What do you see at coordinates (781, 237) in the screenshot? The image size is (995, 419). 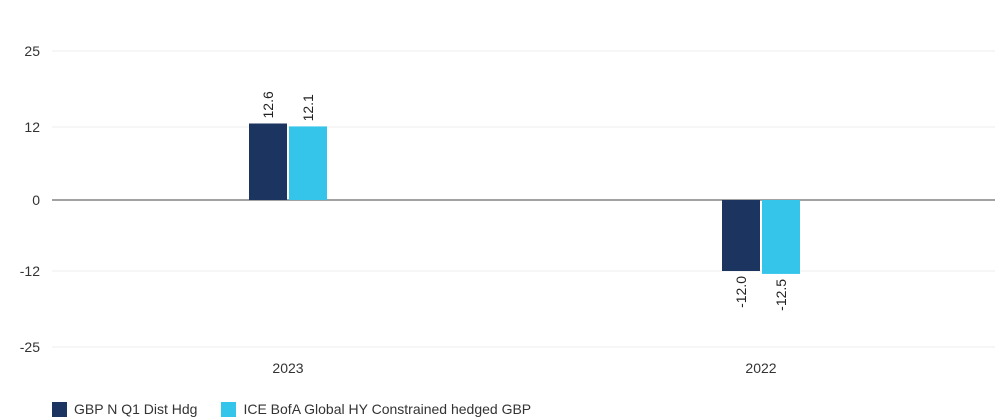 I see `bar-benchmark-2022` at bounding box center [781, 237].